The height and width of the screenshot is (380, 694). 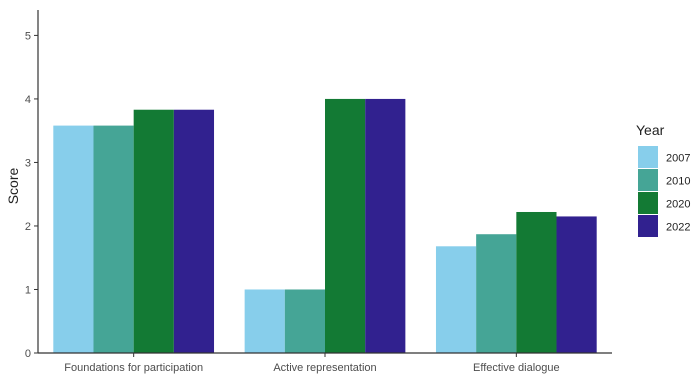 What do you see at coordinates (678, 228) in the screenshot?
I see `legend-label: 2022` at bounding box center [678, 228].